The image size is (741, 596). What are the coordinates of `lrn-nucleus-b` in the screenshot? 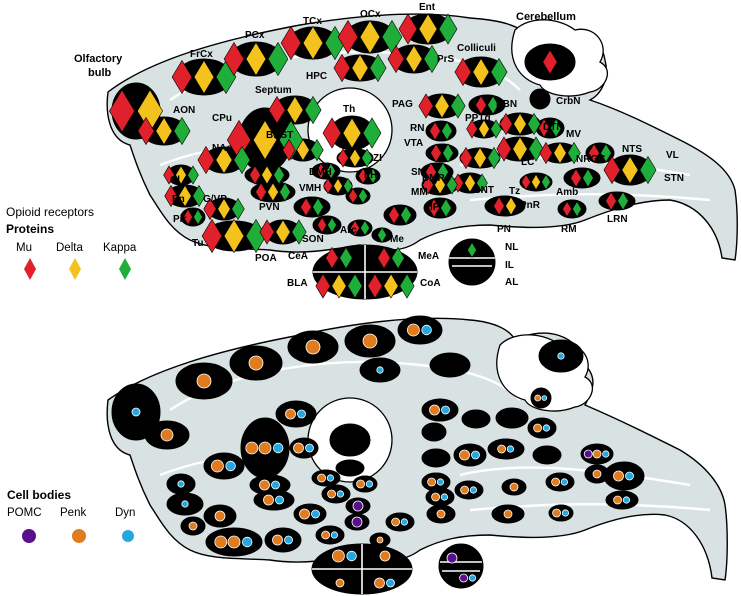 It's located at (622, 500).